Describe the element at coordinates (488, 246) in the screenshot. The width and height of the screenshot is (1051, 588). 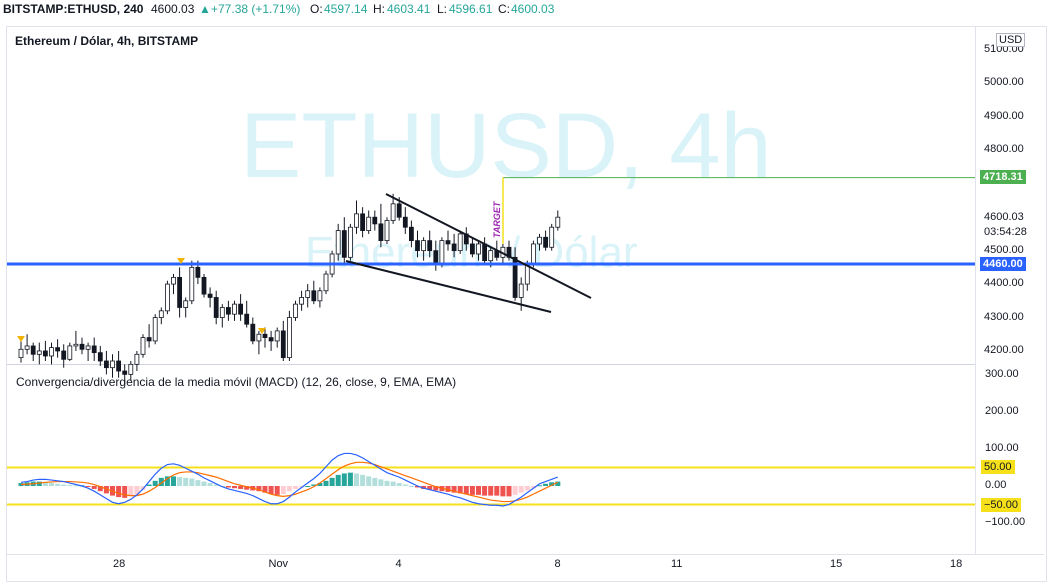
I see `wedge-upper-line` at that location.